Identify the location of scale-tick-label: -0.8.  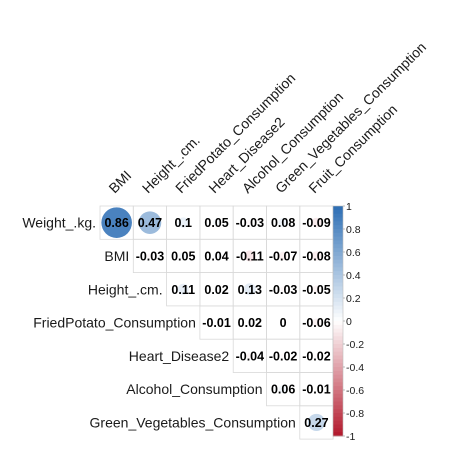
(355, 414).